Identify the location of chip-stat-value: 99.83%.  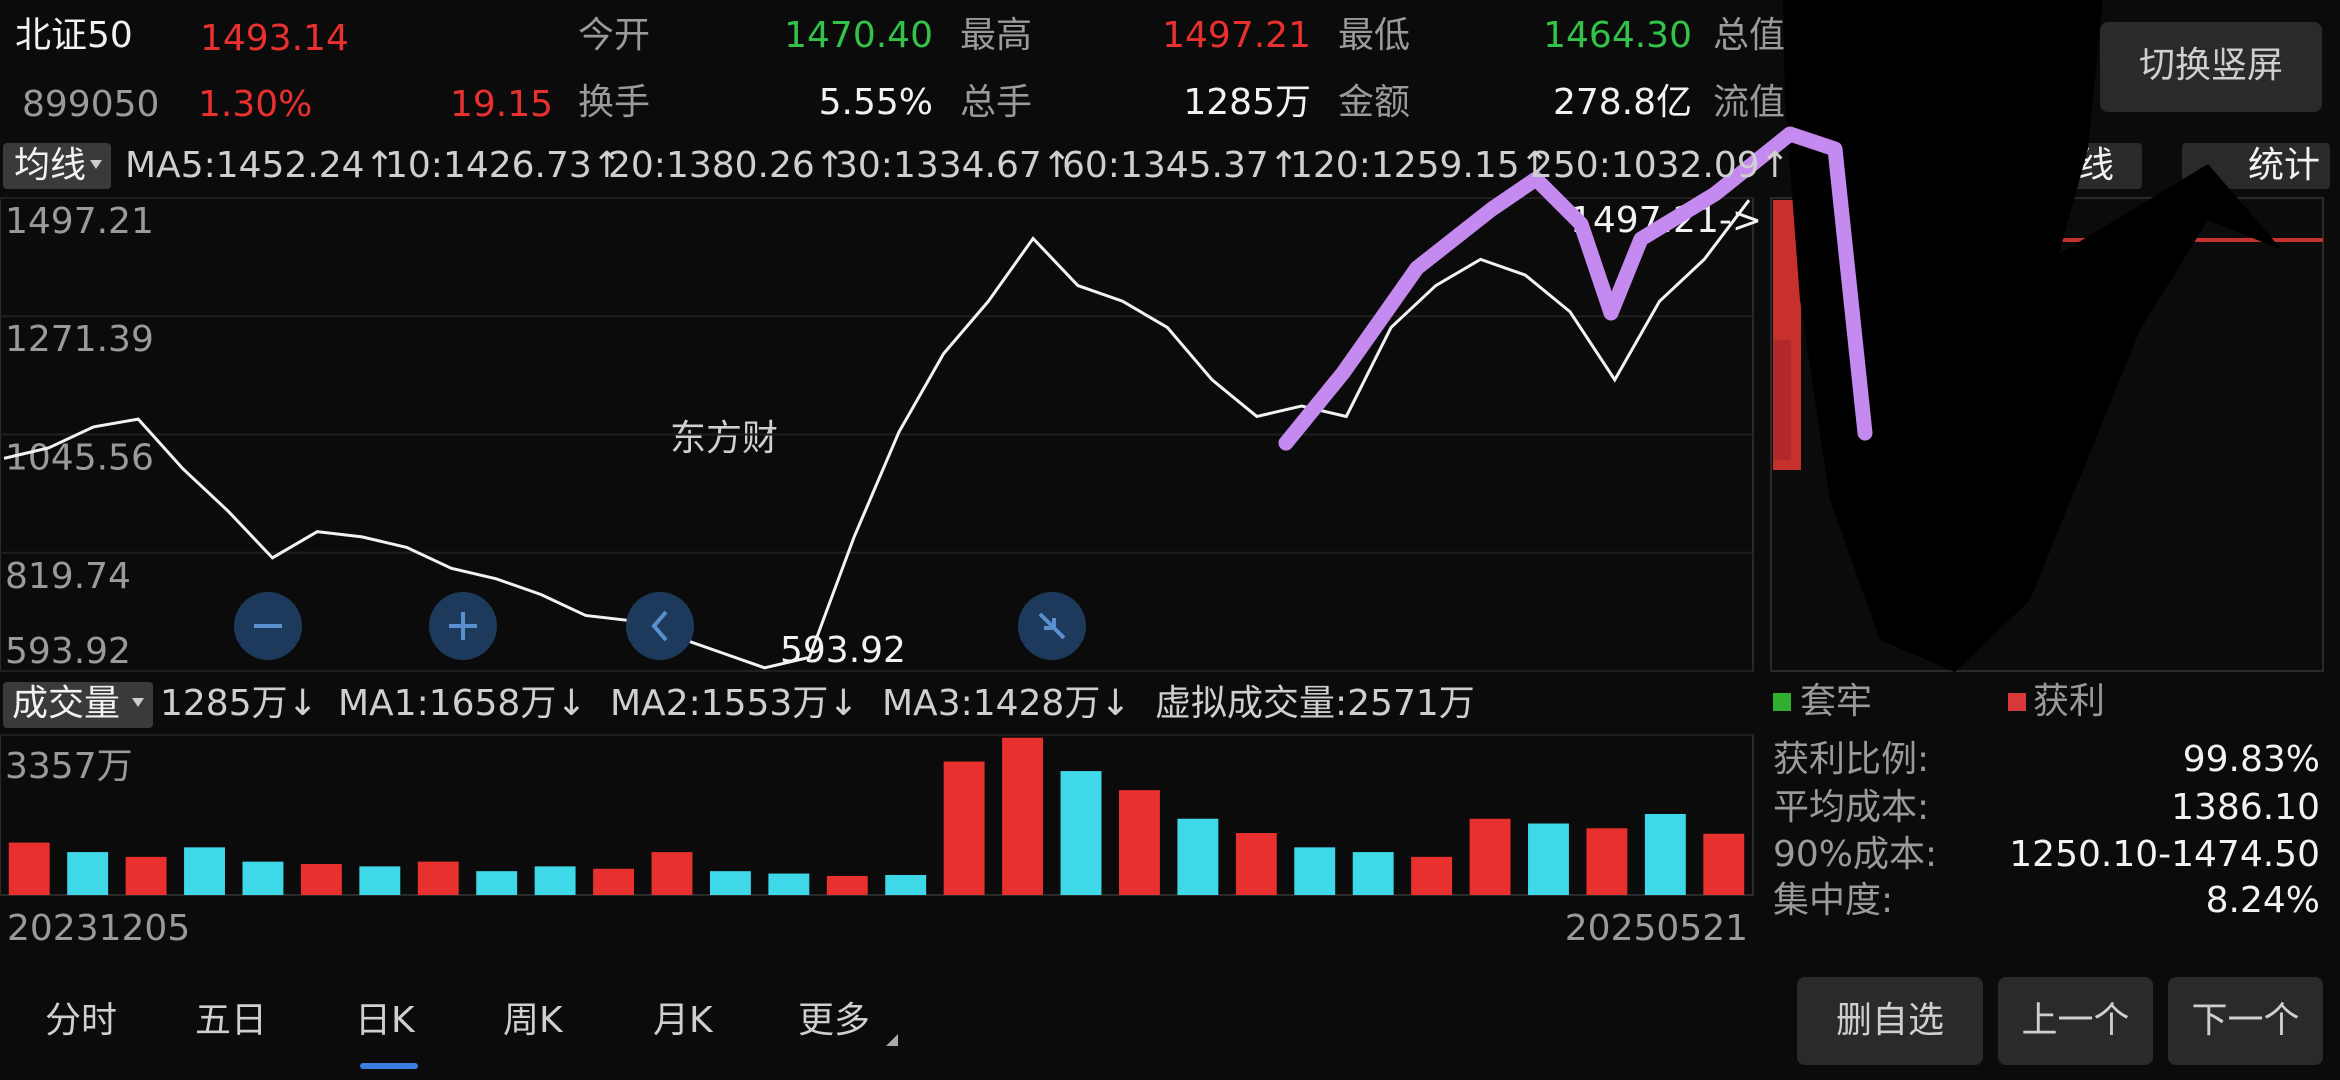
(2251, 759).